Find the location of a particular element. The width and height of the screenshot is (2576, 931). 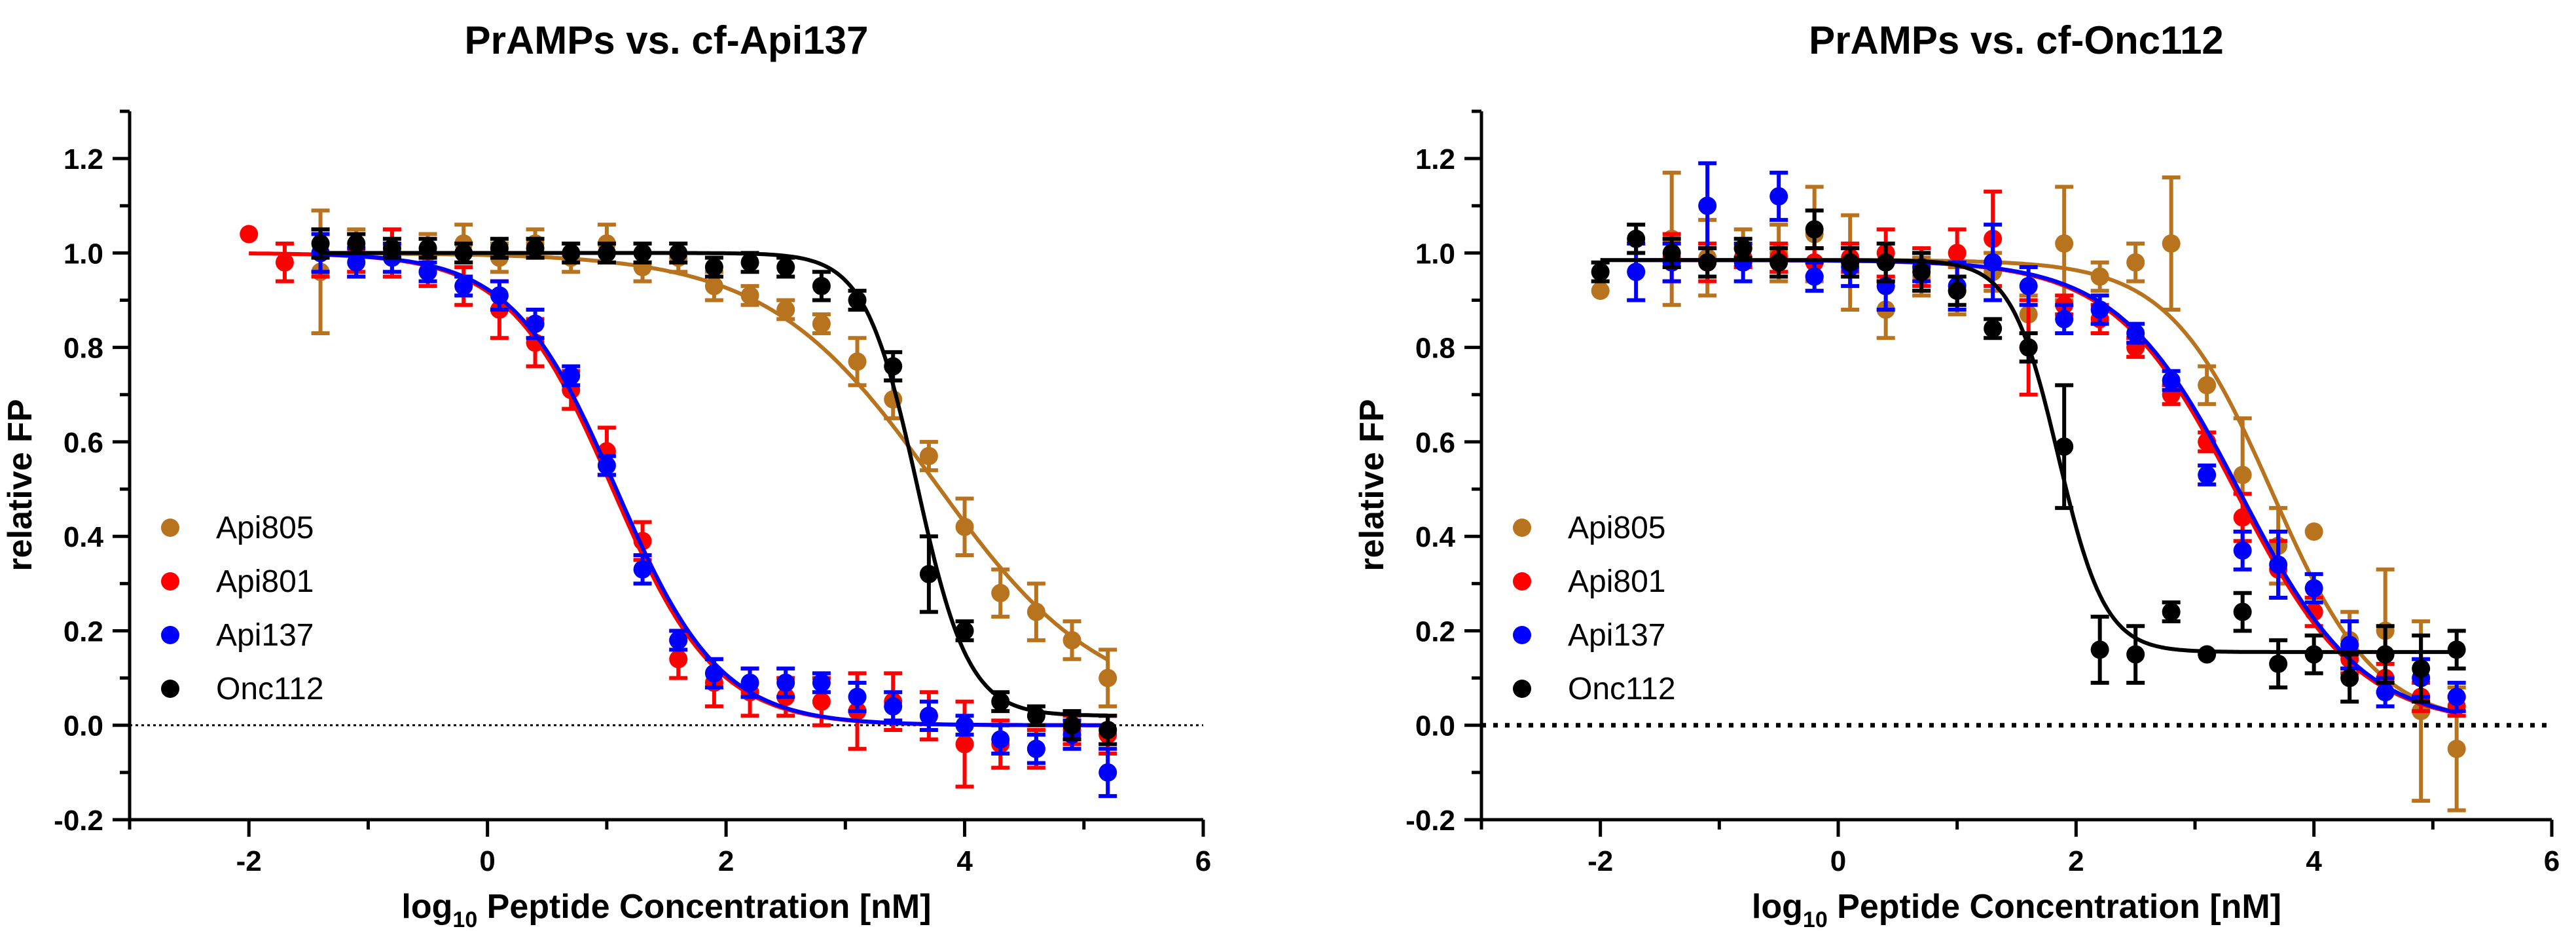

x-axis-label-rest: Peptide Concentration [nM] is located at coordinates (704, 907).